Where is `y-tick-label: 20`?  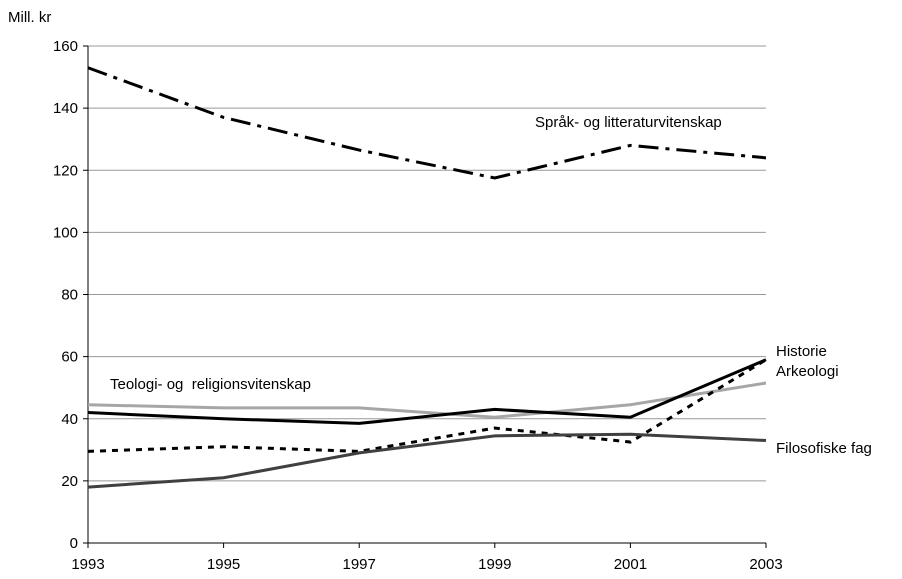
y-tick-label: 20 is located at coordinates (69, 481).